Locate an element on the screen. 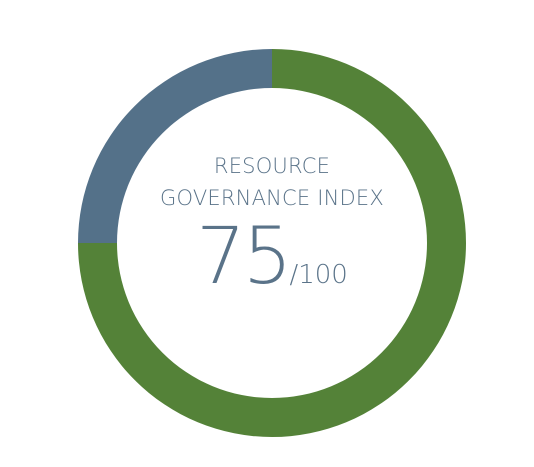 The image size is (534, 467). gauge-title-line-1: RESOURCE is located at coordinates (272, 166).